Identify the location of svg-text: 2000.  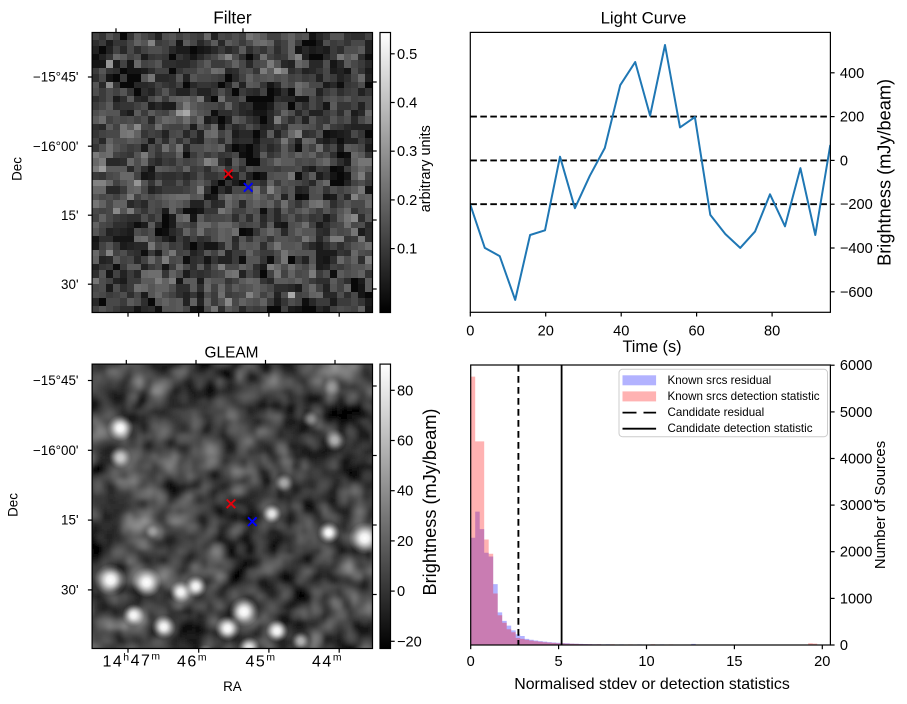
(856, 553).